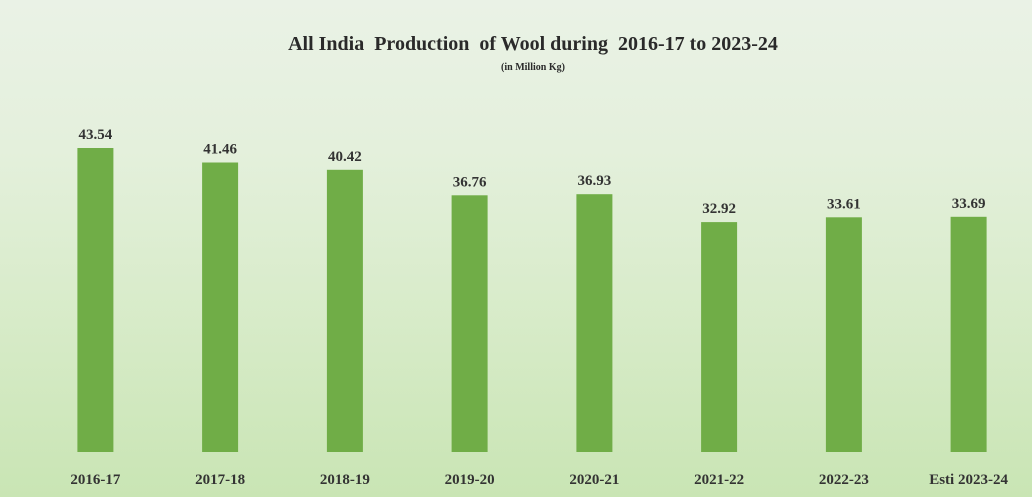 The width and height of the screenshot is (1032, 497). I want to click on x-tick-label: Esti 2023-24, so click(968, 480).